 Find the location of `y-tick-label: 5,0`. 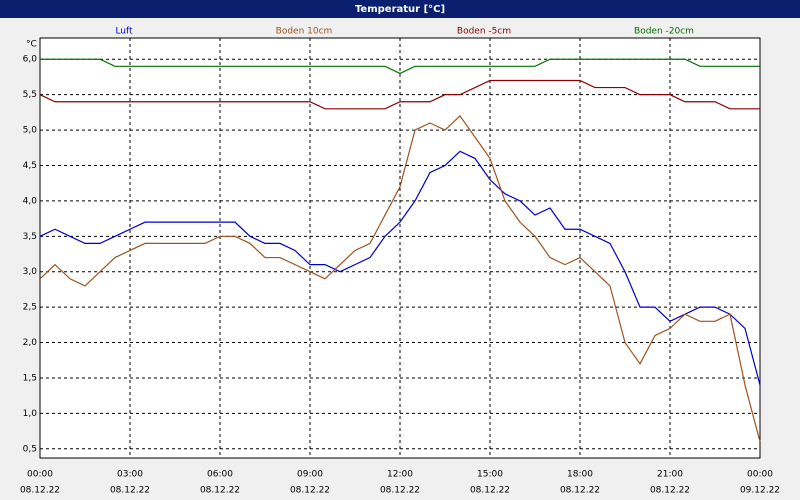

y-tick-label: 5,0 is located at coordinates (30, 131).